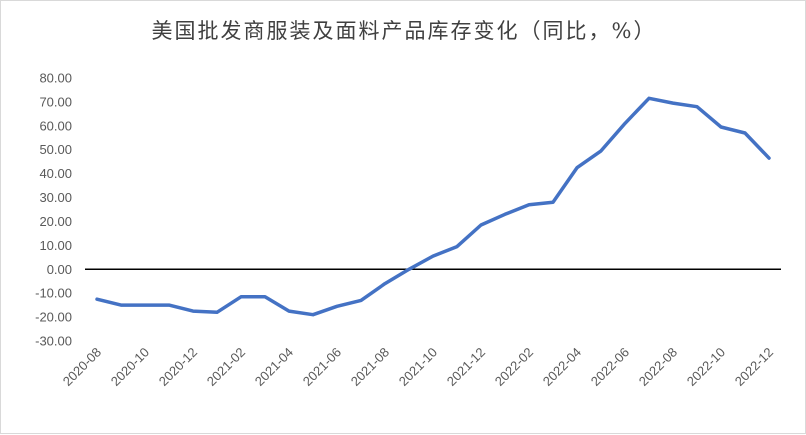 Image resolution: width=806 pixels, height=435 pixels. What do you see at coordinates (274, 367) in the screenshot?
I see `x-tick-label: 2021-04` at bounding box center [274, 367].